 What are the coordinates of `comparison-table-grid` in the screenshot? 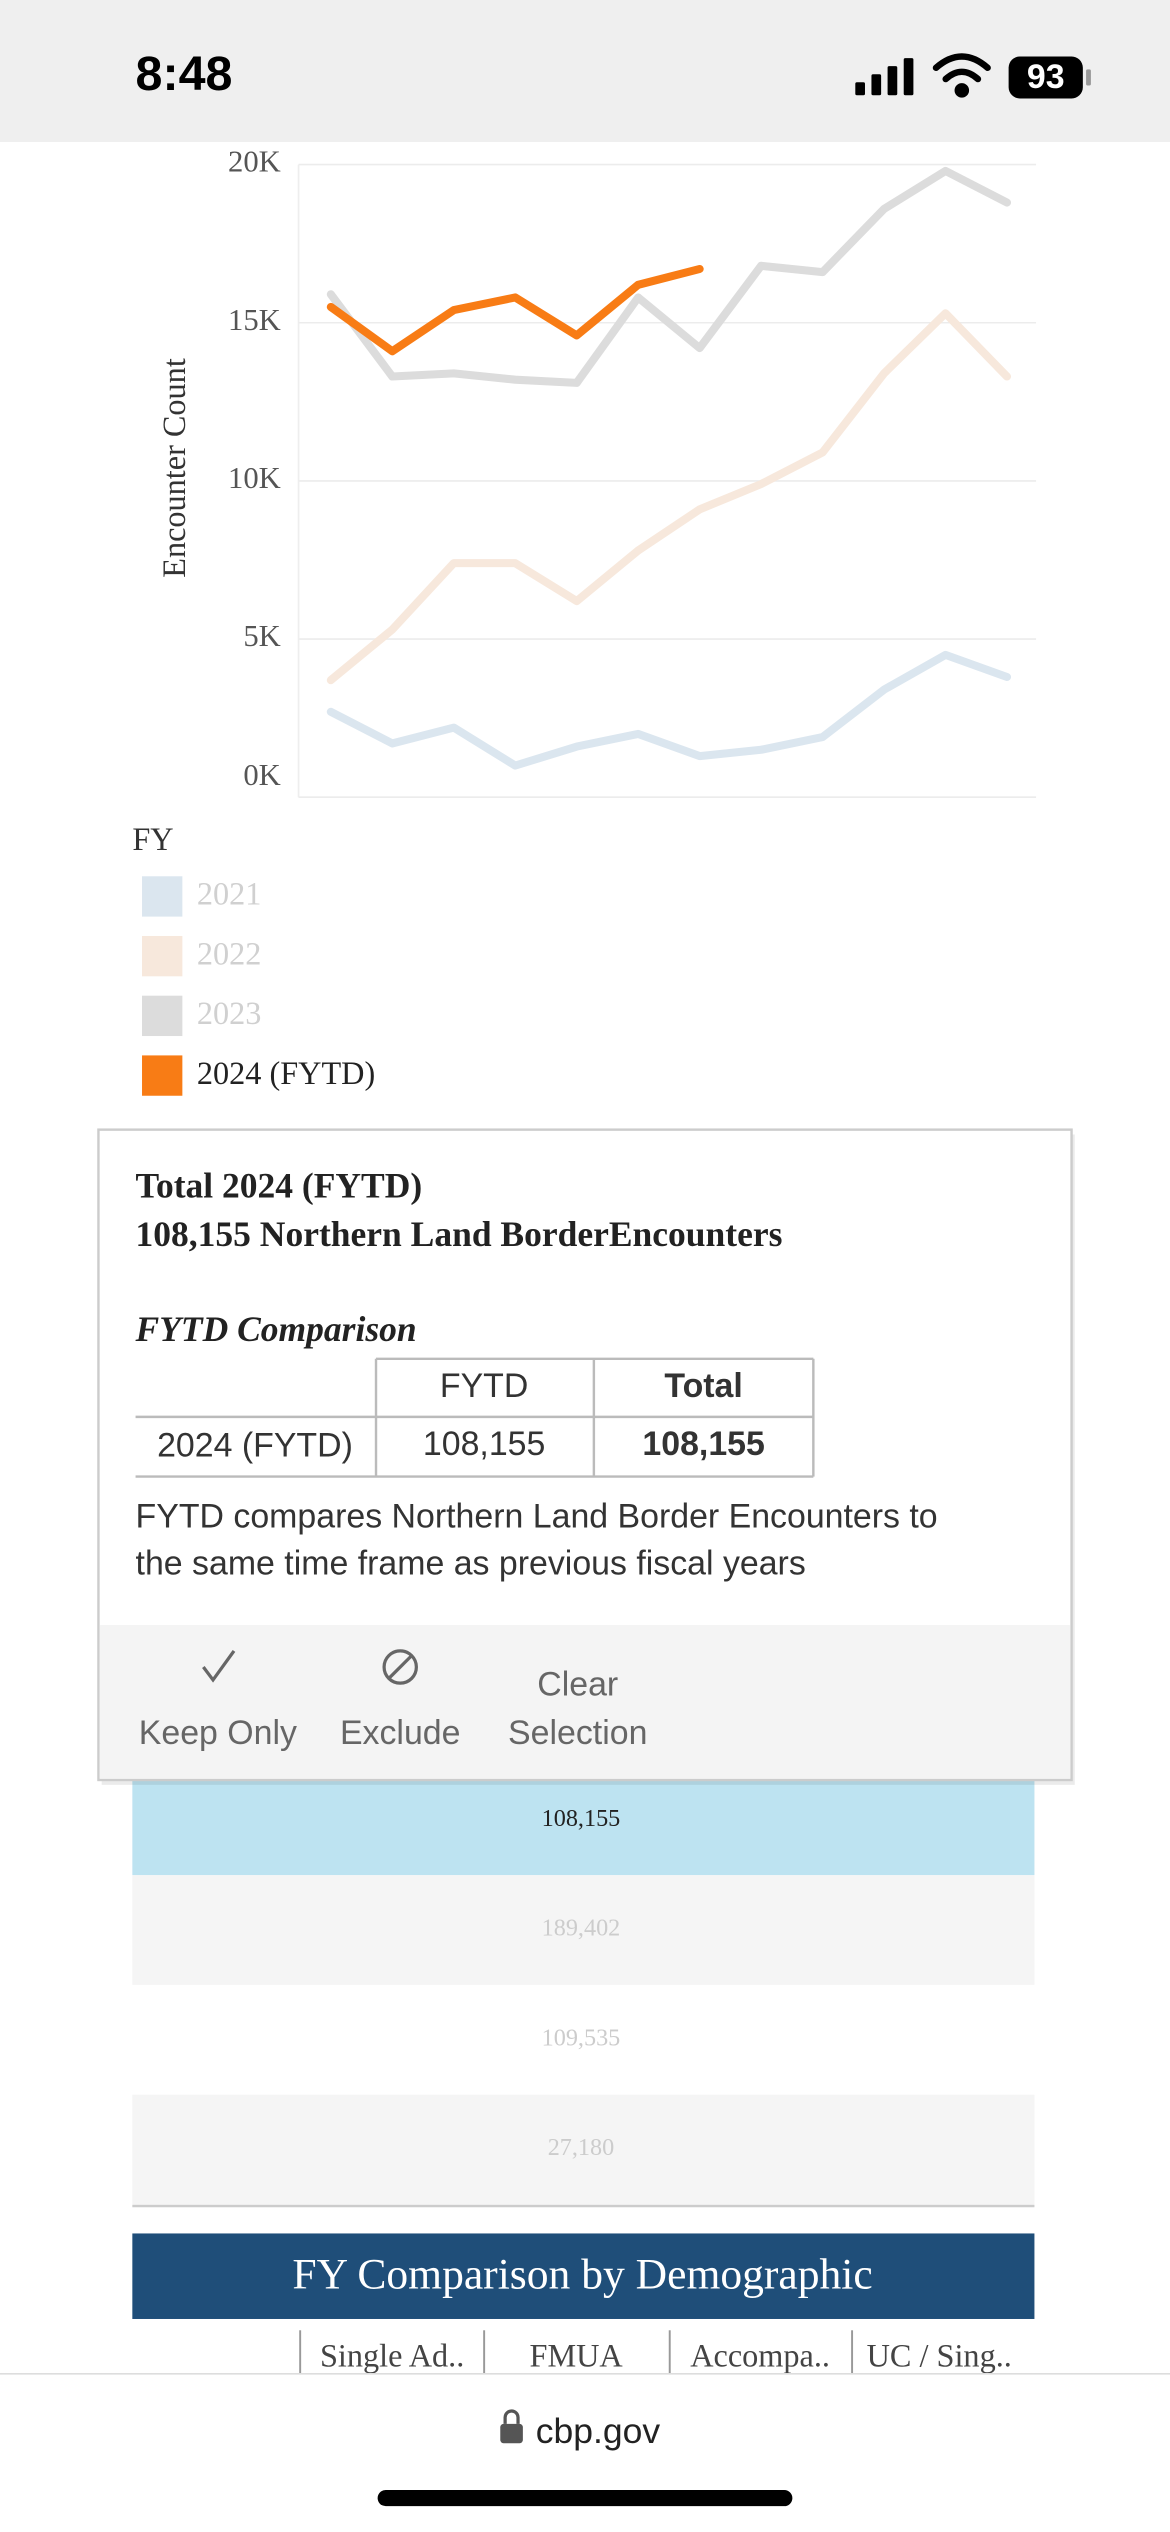 It's located at (475, 1417).